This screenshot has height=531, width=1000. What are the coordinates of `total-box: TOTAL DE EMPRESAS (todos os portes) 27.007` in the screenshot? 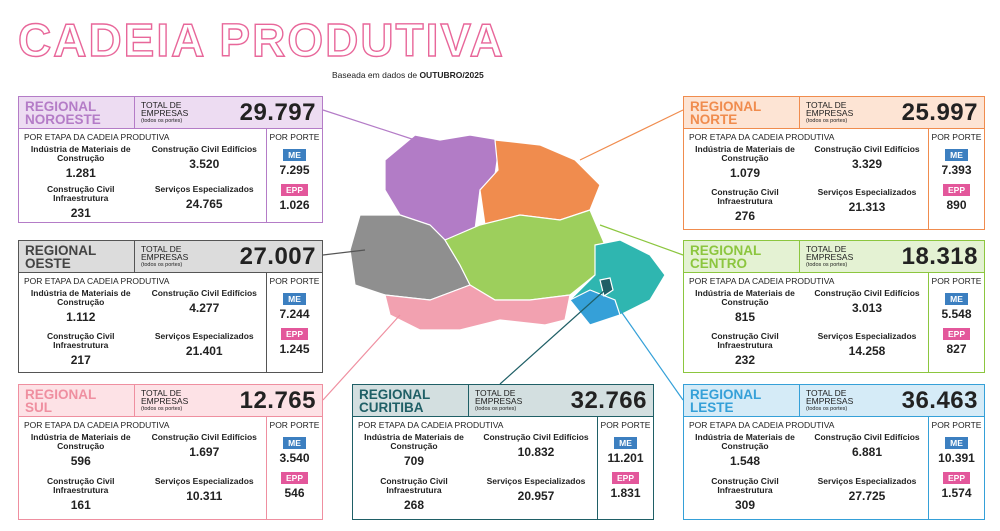 It's located at (228, 256).